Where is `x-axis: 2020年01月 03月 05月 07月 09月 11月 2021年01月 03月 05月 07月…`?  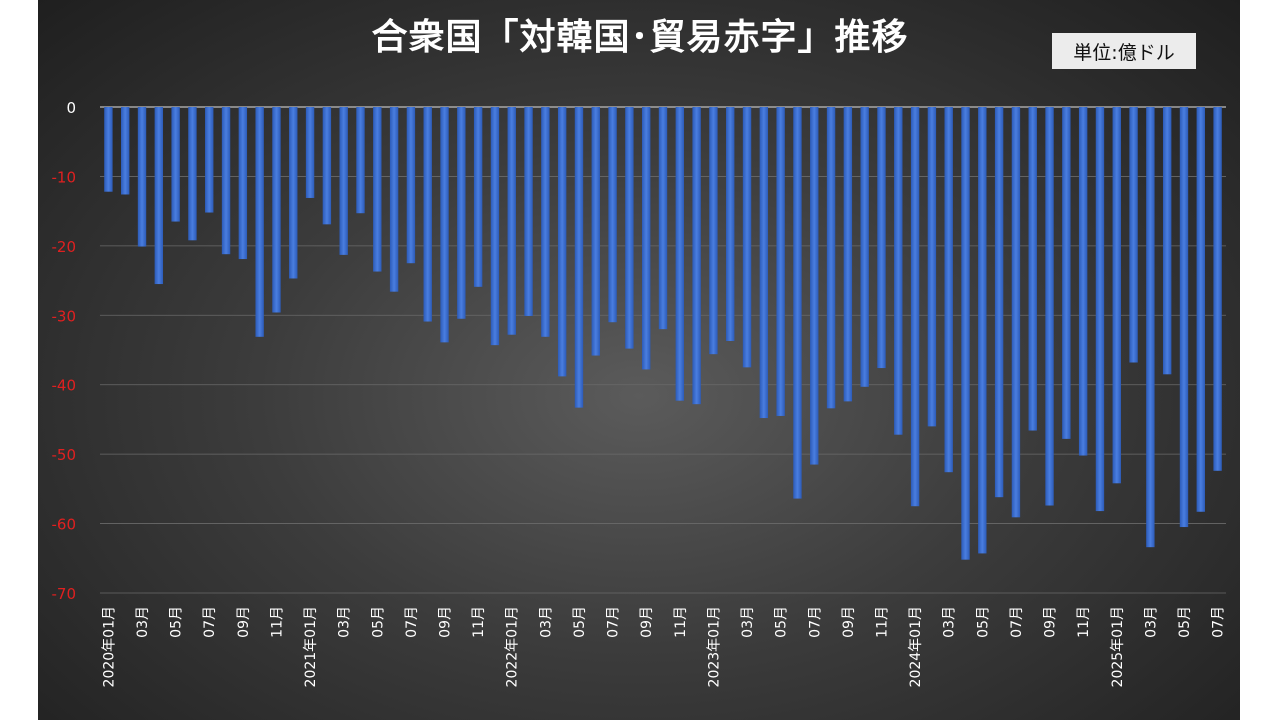 x-axis: 2020年01月 03月 05月 07月 09月 11月 2021年01月 03月 05月 07月… is located at coordinates (663, 646).